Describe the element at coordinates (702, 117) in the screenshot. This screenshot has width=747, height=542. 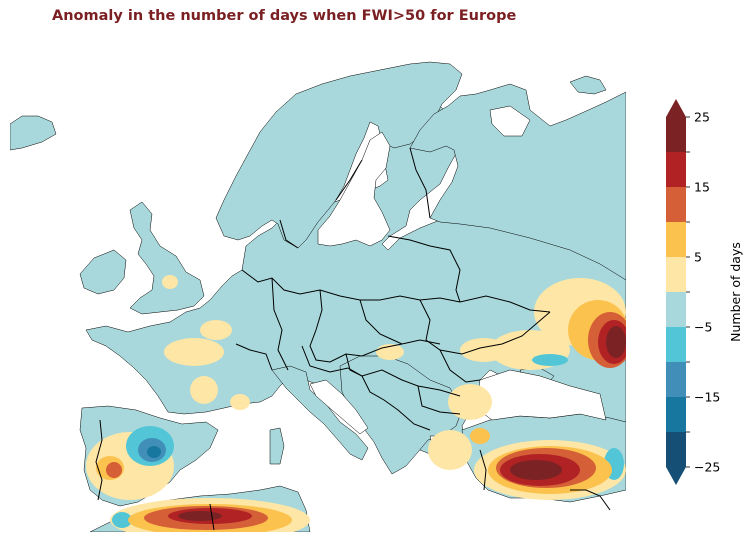
I see `colorbar-tick-label: 25` at that location.